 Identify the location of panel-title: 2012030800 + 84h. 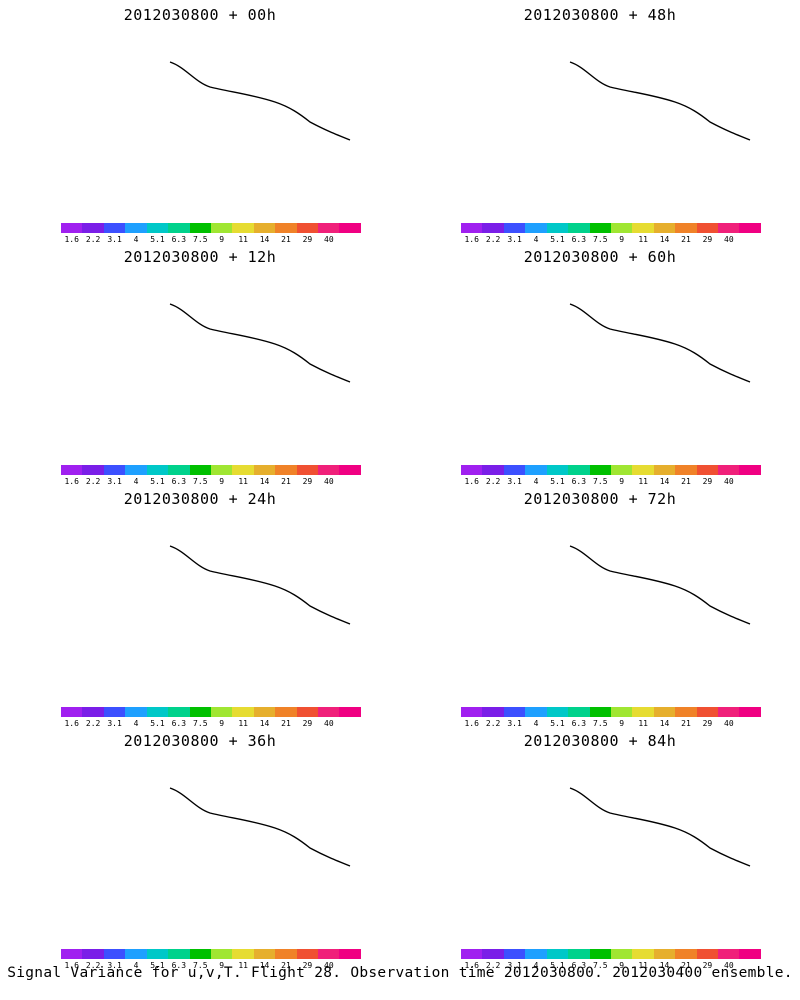
(600, 741).